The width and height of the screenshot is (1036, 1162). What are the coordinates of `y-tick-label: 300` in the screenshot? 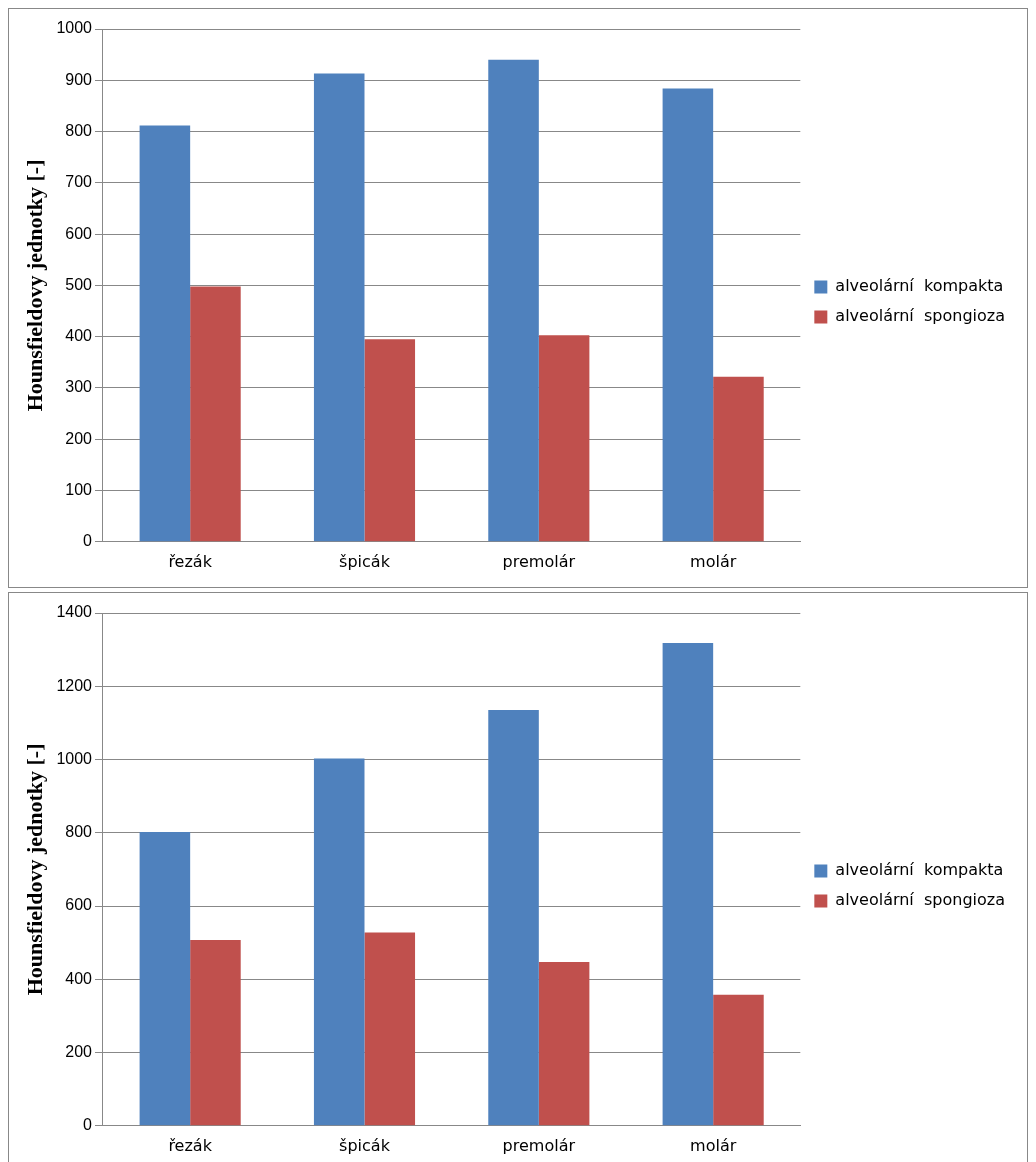 It's located at (79, 387).